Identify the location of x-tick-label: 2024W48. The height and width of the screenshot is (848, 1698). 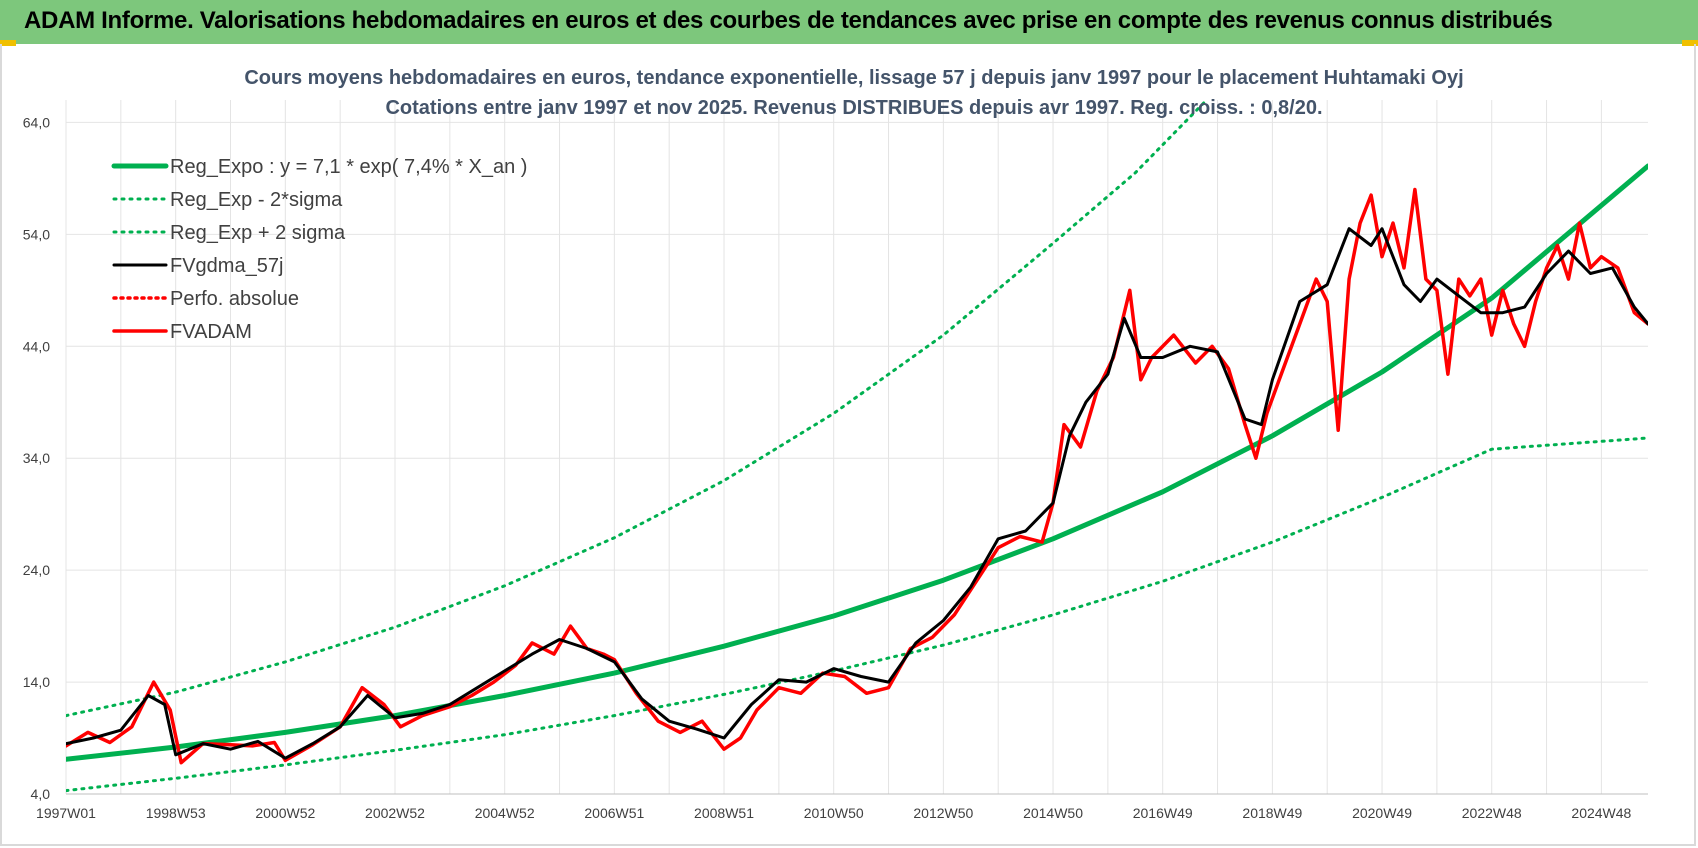
(1601, 813).